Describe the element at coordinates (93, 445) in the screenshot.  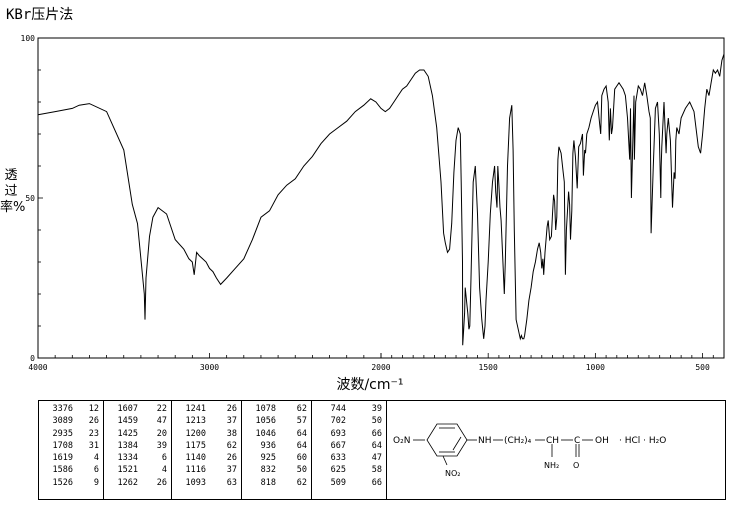
I see `peak-transmittance: 31` at that location.